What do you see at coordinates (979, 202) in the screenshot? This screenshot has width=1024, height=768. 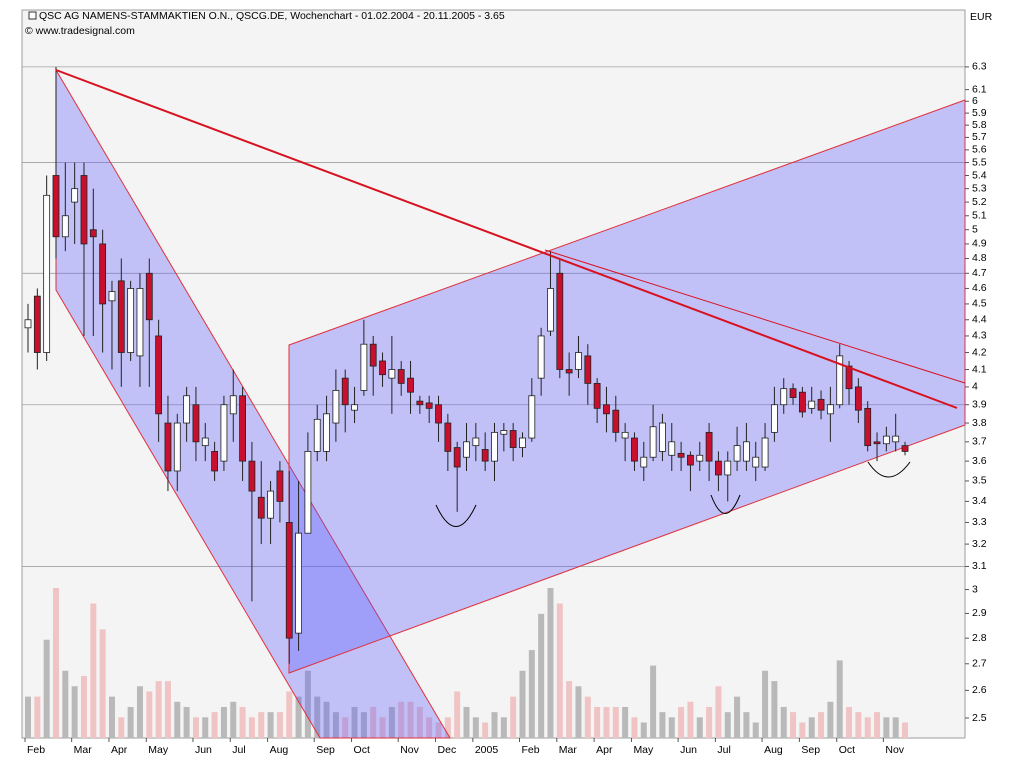 I see `y-tick-label: 5.2` at bounding box center [979, 202].